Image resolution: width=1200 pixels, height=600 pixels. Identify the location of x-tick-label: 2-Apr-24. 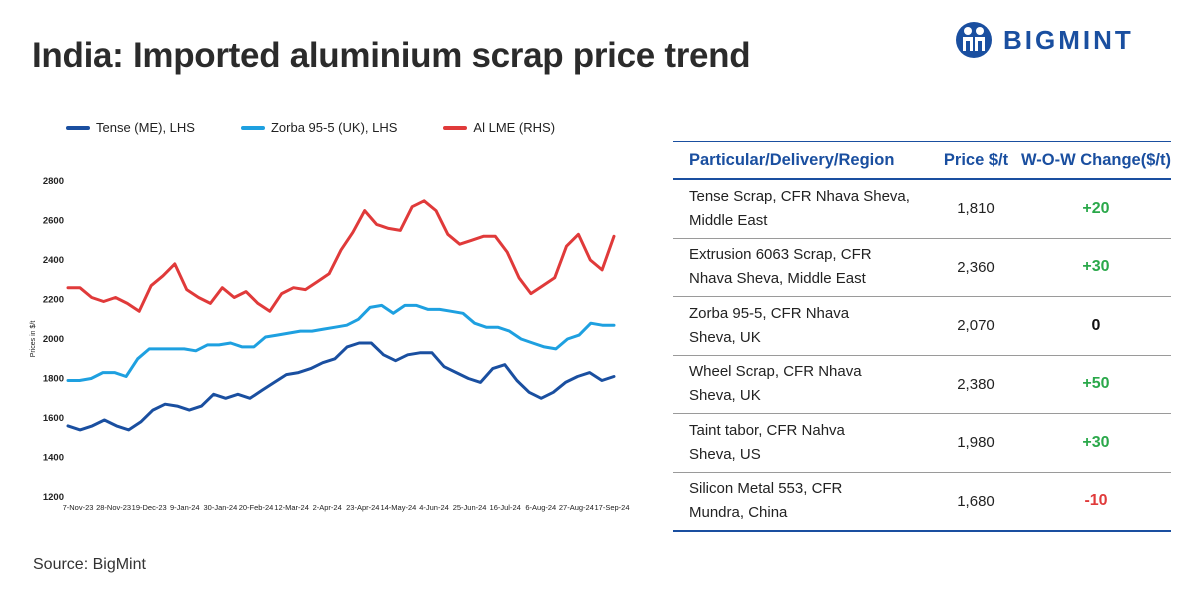
(327, 507).